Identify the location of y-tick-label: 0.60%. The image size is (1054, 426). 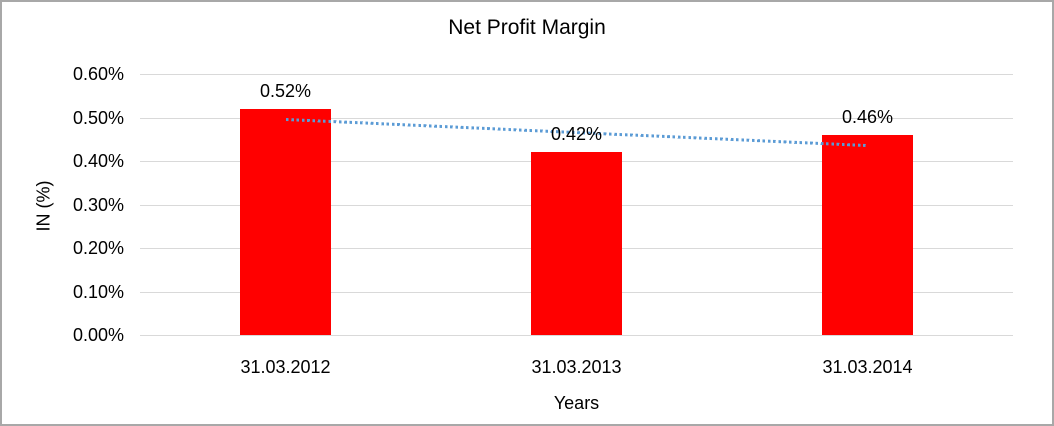
(98, 74).